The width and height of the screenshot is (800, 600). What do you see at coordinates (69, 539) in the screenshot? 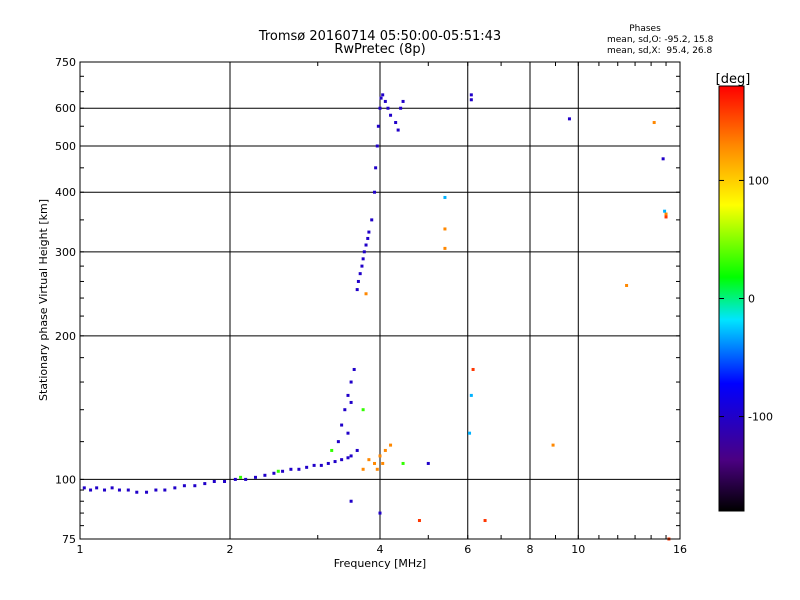
I see `y-tick-label: 75` at bounding box center [69, 539].